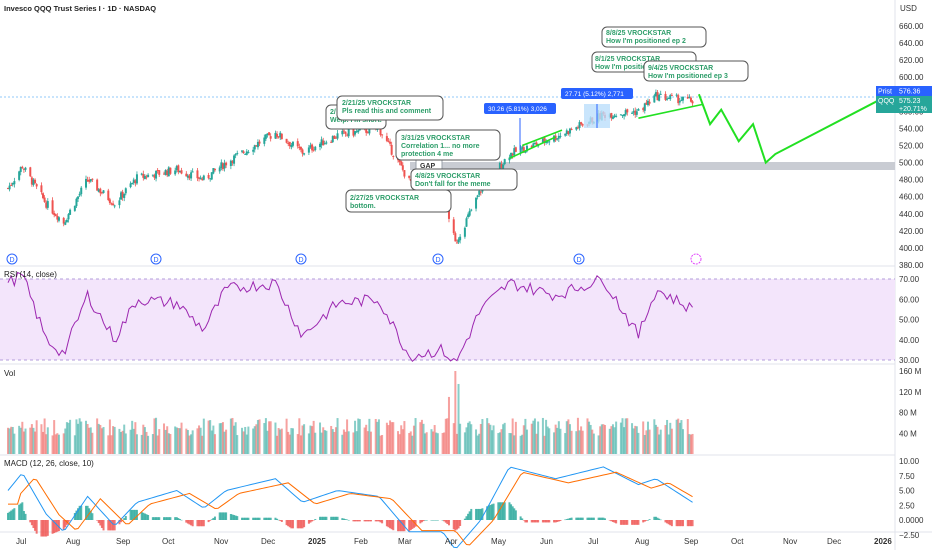 This screenshot has height=550, width=932. What do you see at coordinates (652, 166) in the screenshot?
I see `gap-zone` at bounding box center [652, 166].